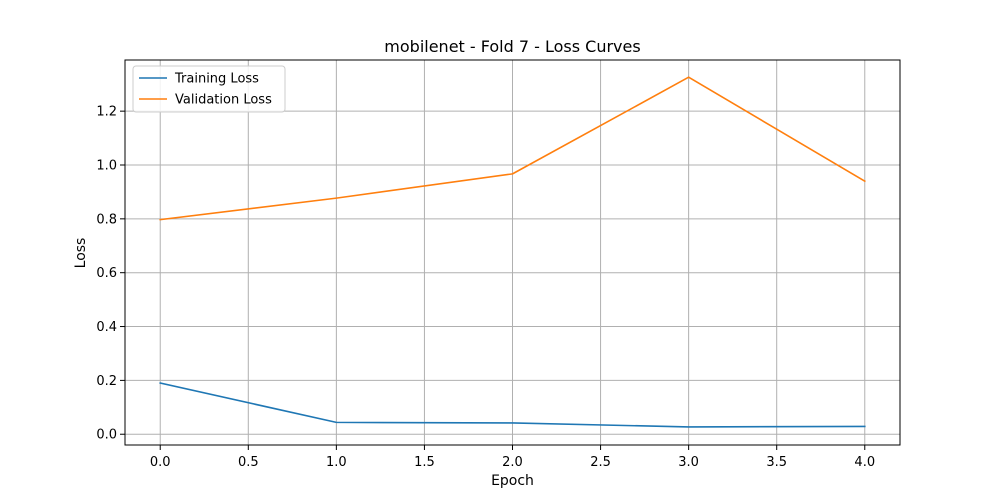 The width and height of the screenshot is (1000, 504). Describe the element at coordinates (336, 462) in the screenshot. I see `x-tick-label: 1.0` at that location.